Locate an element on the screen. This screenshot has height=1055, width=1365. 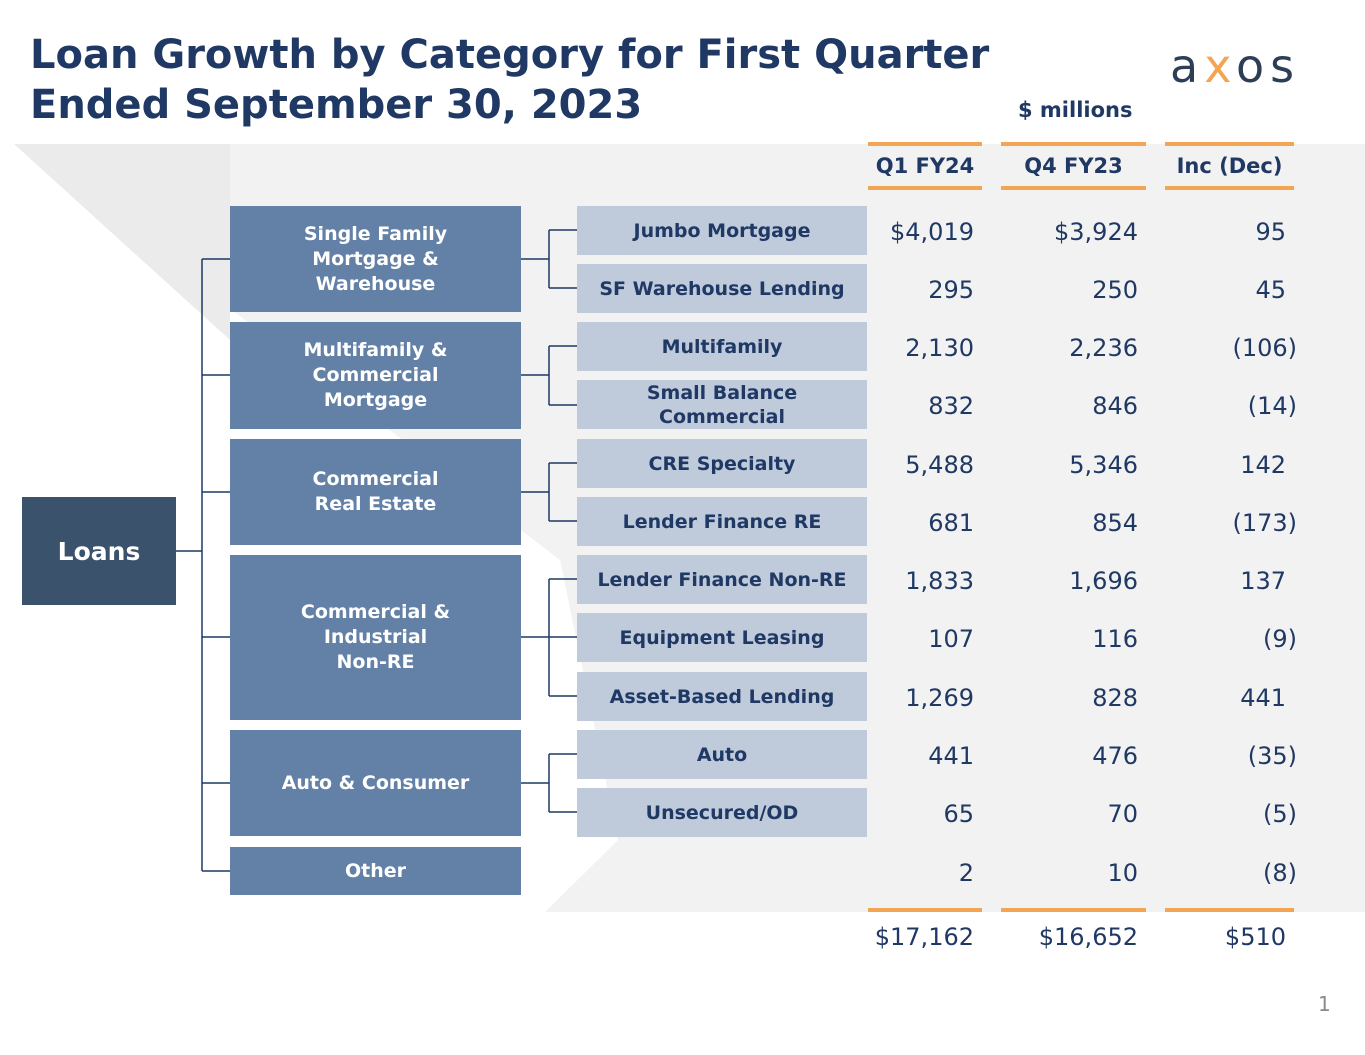
value-q1: 2,130 is located at coordinates (939, 348).